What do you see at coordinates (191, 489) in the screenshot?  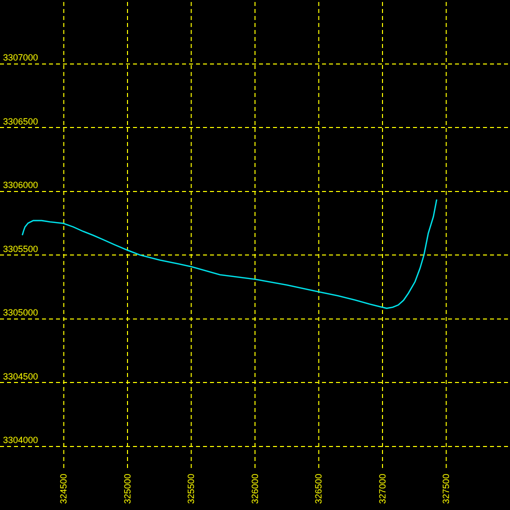 I see `x-tick-label: 325500` at bounding box center [191, 489].